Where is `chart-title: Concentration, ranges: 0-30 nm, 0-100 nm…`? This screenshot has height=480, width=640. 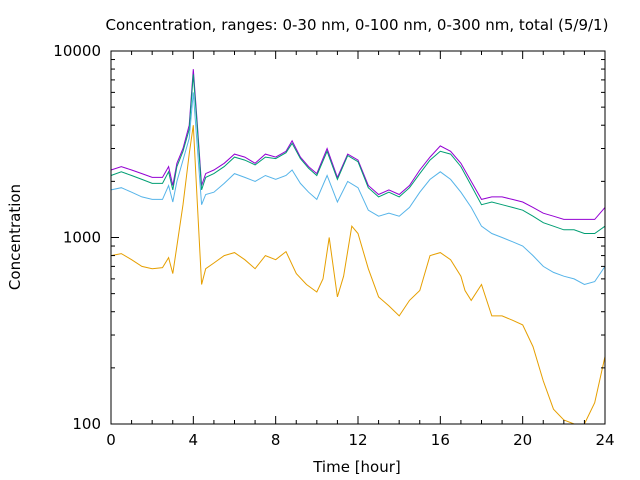 chart-title: Concentration, ranges: 0-30 nm, 0-100 nm… is located at coordinates (357, 25).